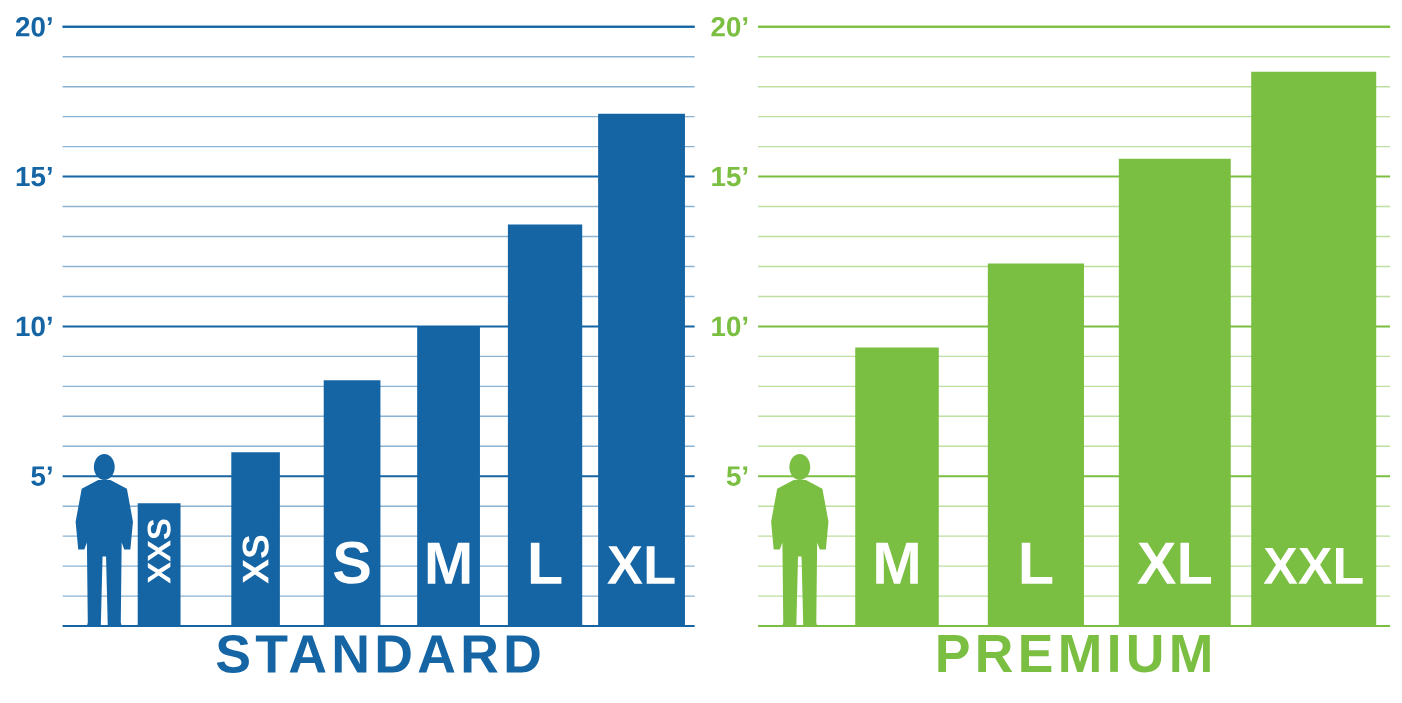 The height and width of the screenshot is (703, 1402). I want to click on text: STANDARD, so click(378, 653).